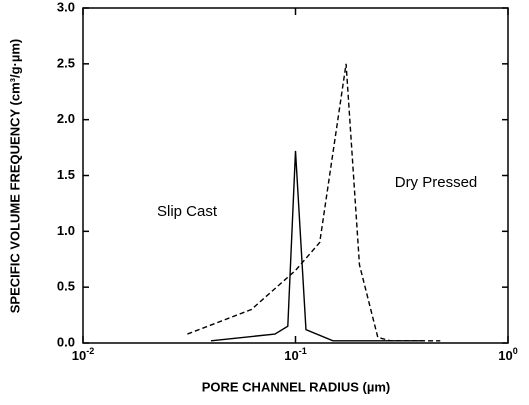 This screenshot has width=529, height=405. I want to click on x-tick-label: 10⁰, so click(507, 354).